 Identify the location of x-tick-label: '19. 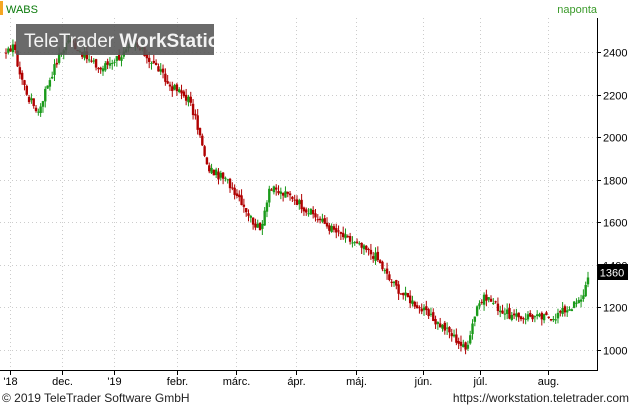
(114, 382).